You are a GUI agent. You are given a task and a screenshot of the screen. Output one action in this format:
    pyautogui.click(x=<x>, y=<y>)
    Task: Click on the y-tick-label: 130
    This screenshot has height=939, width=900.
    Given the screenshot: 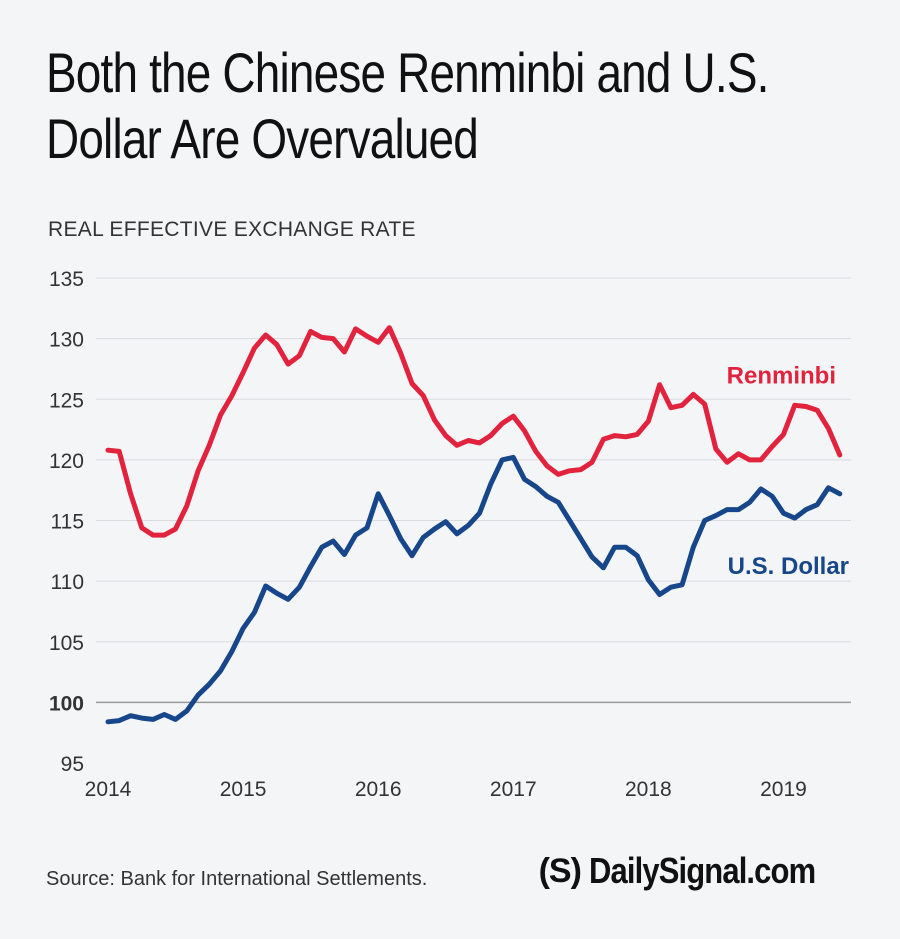 What is the action you would take?
    pyautogui.click(x=66, y=340)
    